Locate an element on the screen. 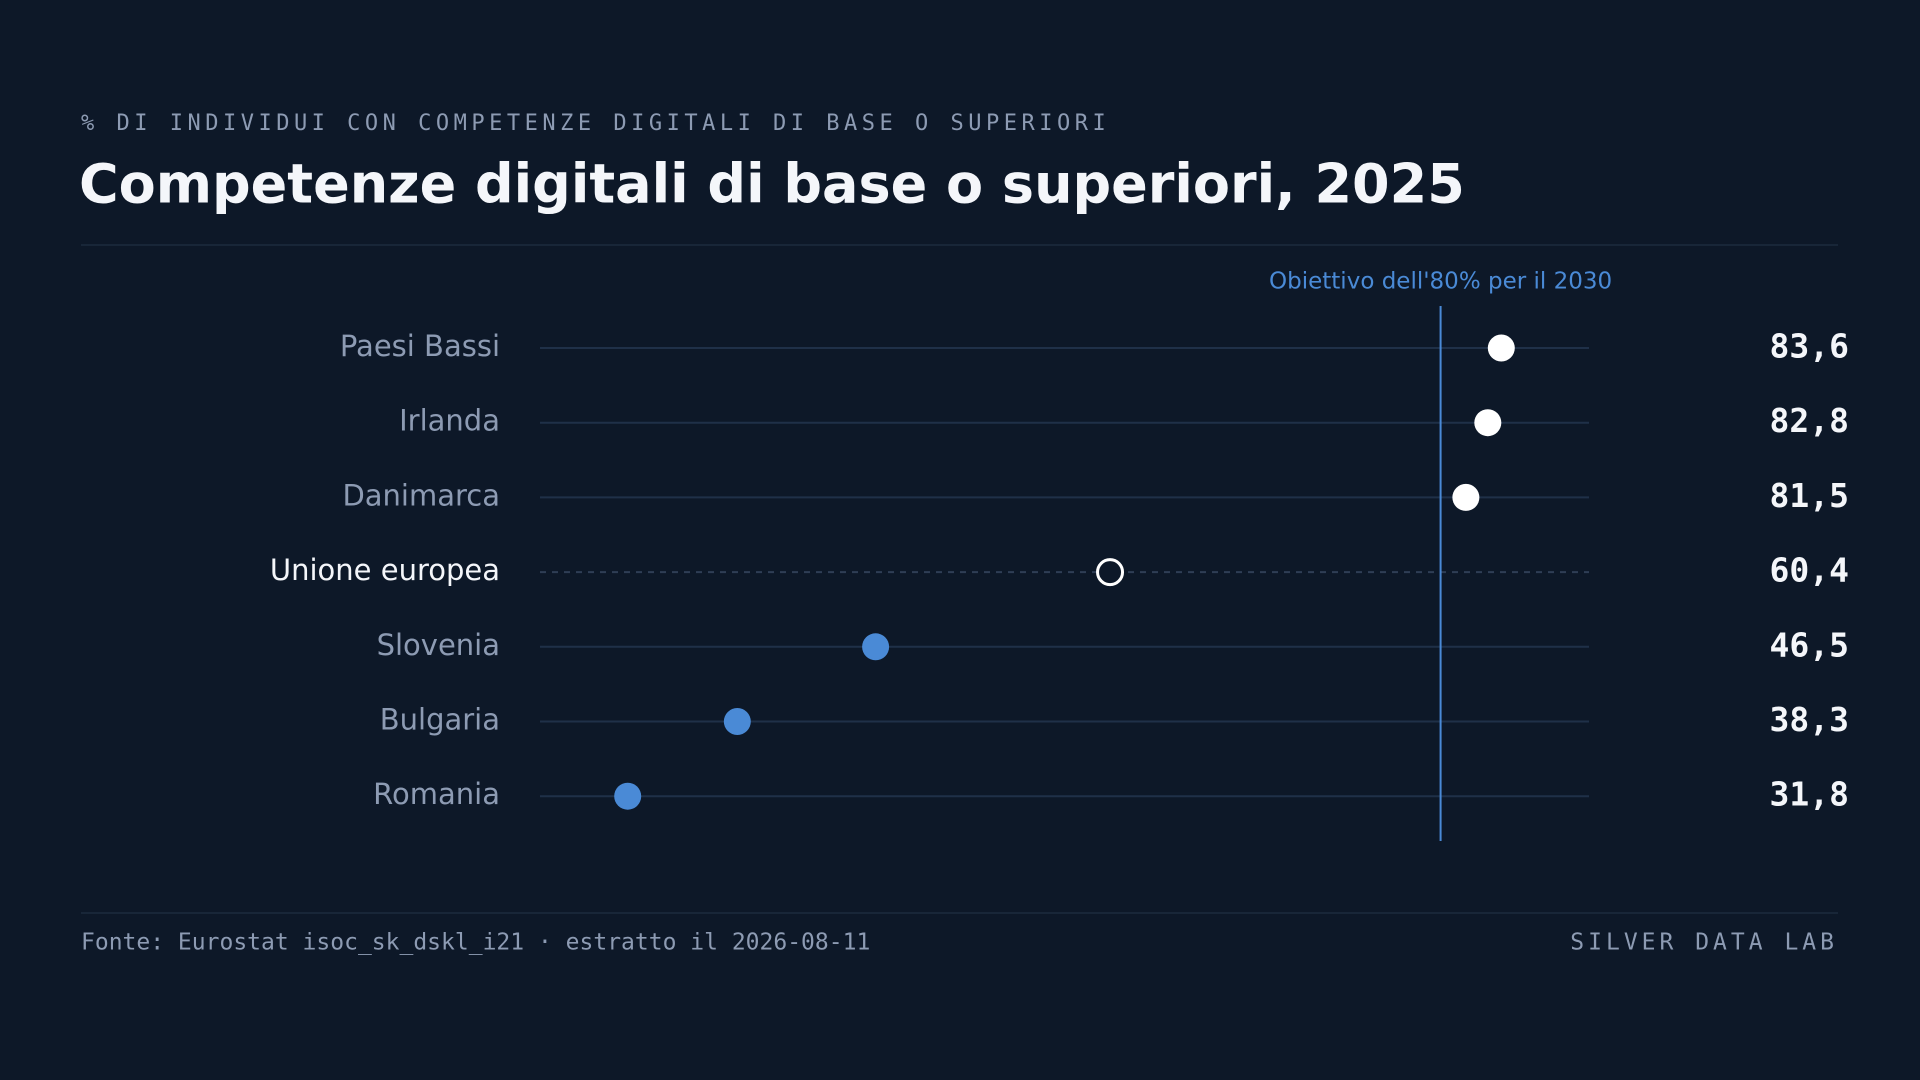 This screenshot has height=1080, width=1920. category-label: Irlanda is located at coordinates (449, 421).